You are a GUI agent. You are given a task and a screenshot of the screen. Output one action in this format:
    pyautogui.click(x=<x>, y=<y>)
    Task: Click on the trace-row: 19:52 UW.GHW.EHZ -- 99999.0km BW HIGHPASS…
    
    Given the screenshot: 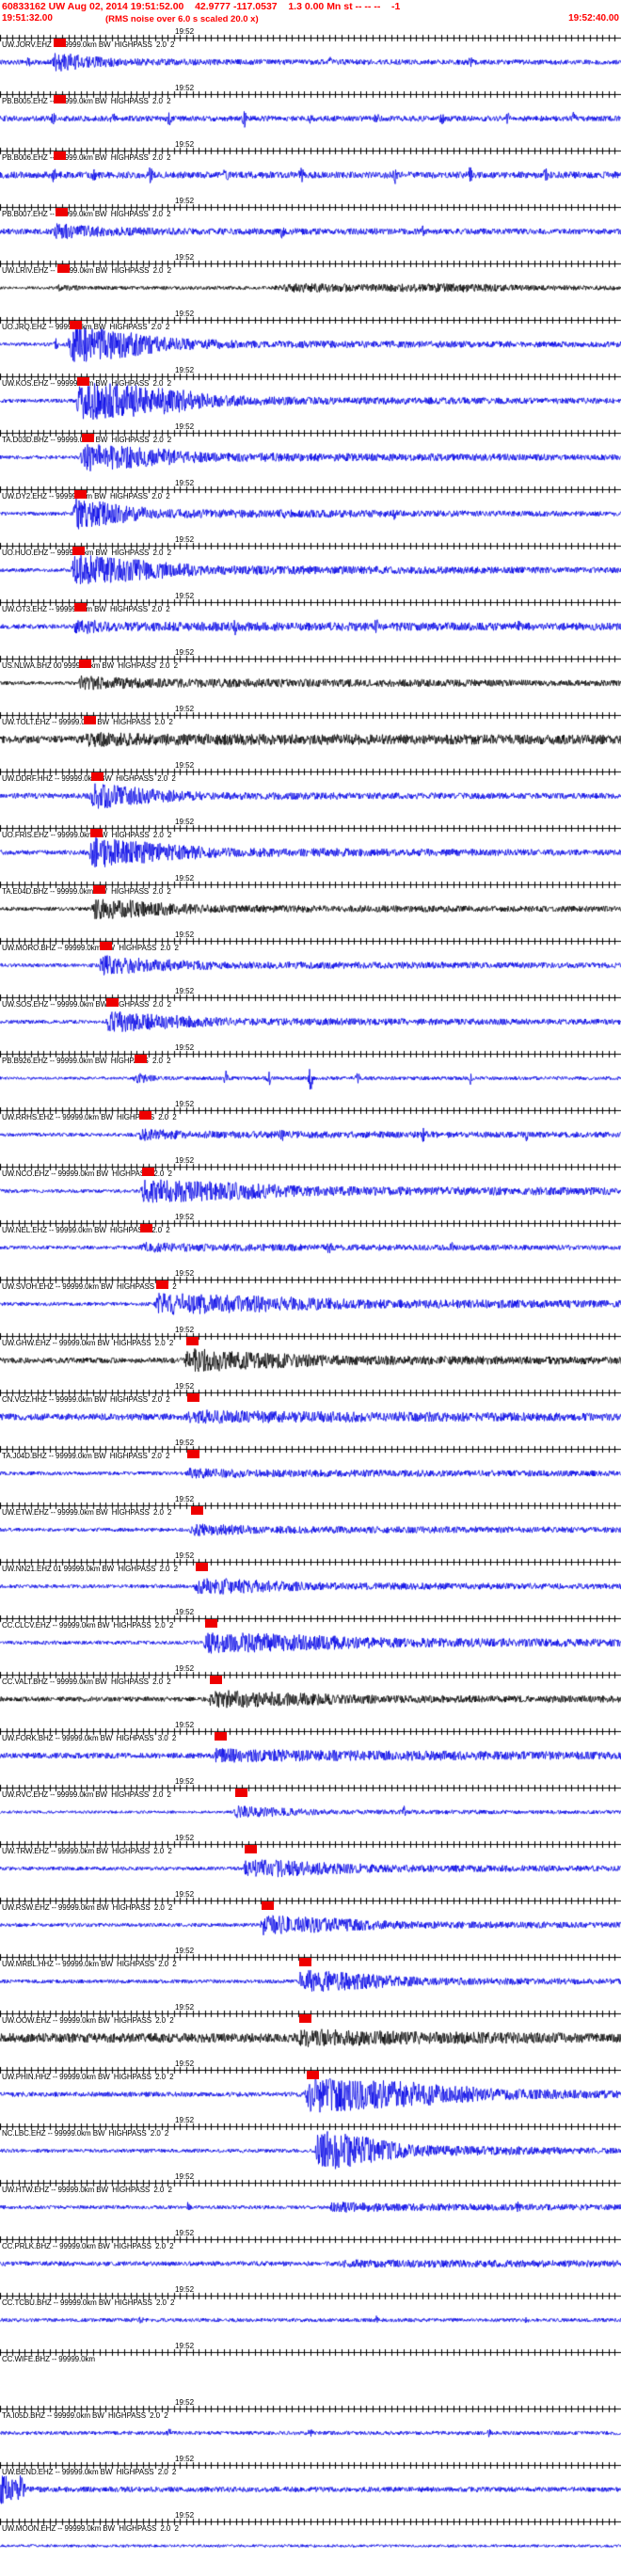 What is the action you would take?
    pyautogui.click(x=310, y=1353)
    